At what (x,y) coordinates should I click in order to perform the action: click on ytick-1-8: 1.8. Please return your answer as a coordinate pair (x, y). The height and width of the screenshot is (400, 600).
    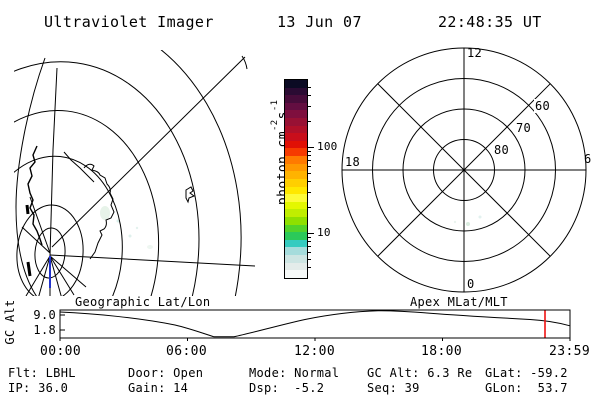
    Looking at the image, I should click on (44, 330).